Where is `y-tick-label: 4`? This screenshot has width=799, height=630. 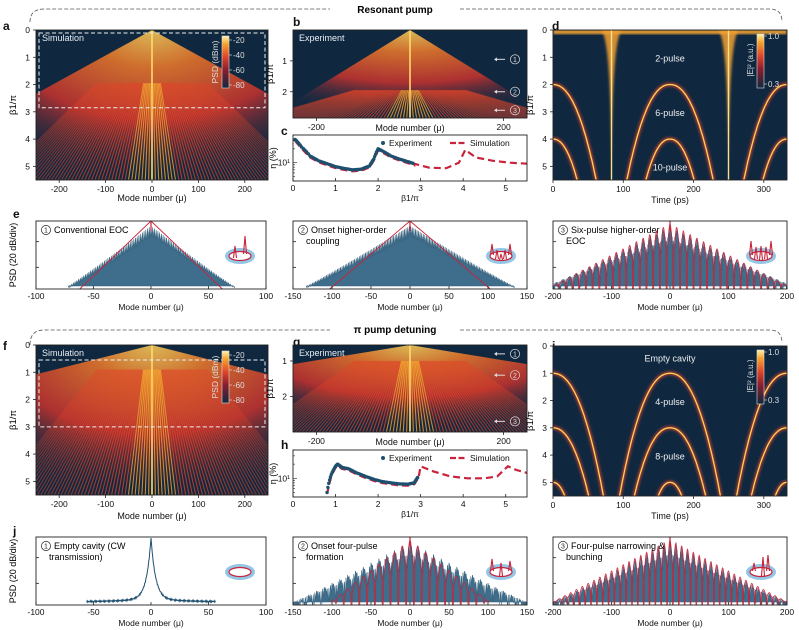
y-tick-label: 4 is located at coordinates (27, 139).